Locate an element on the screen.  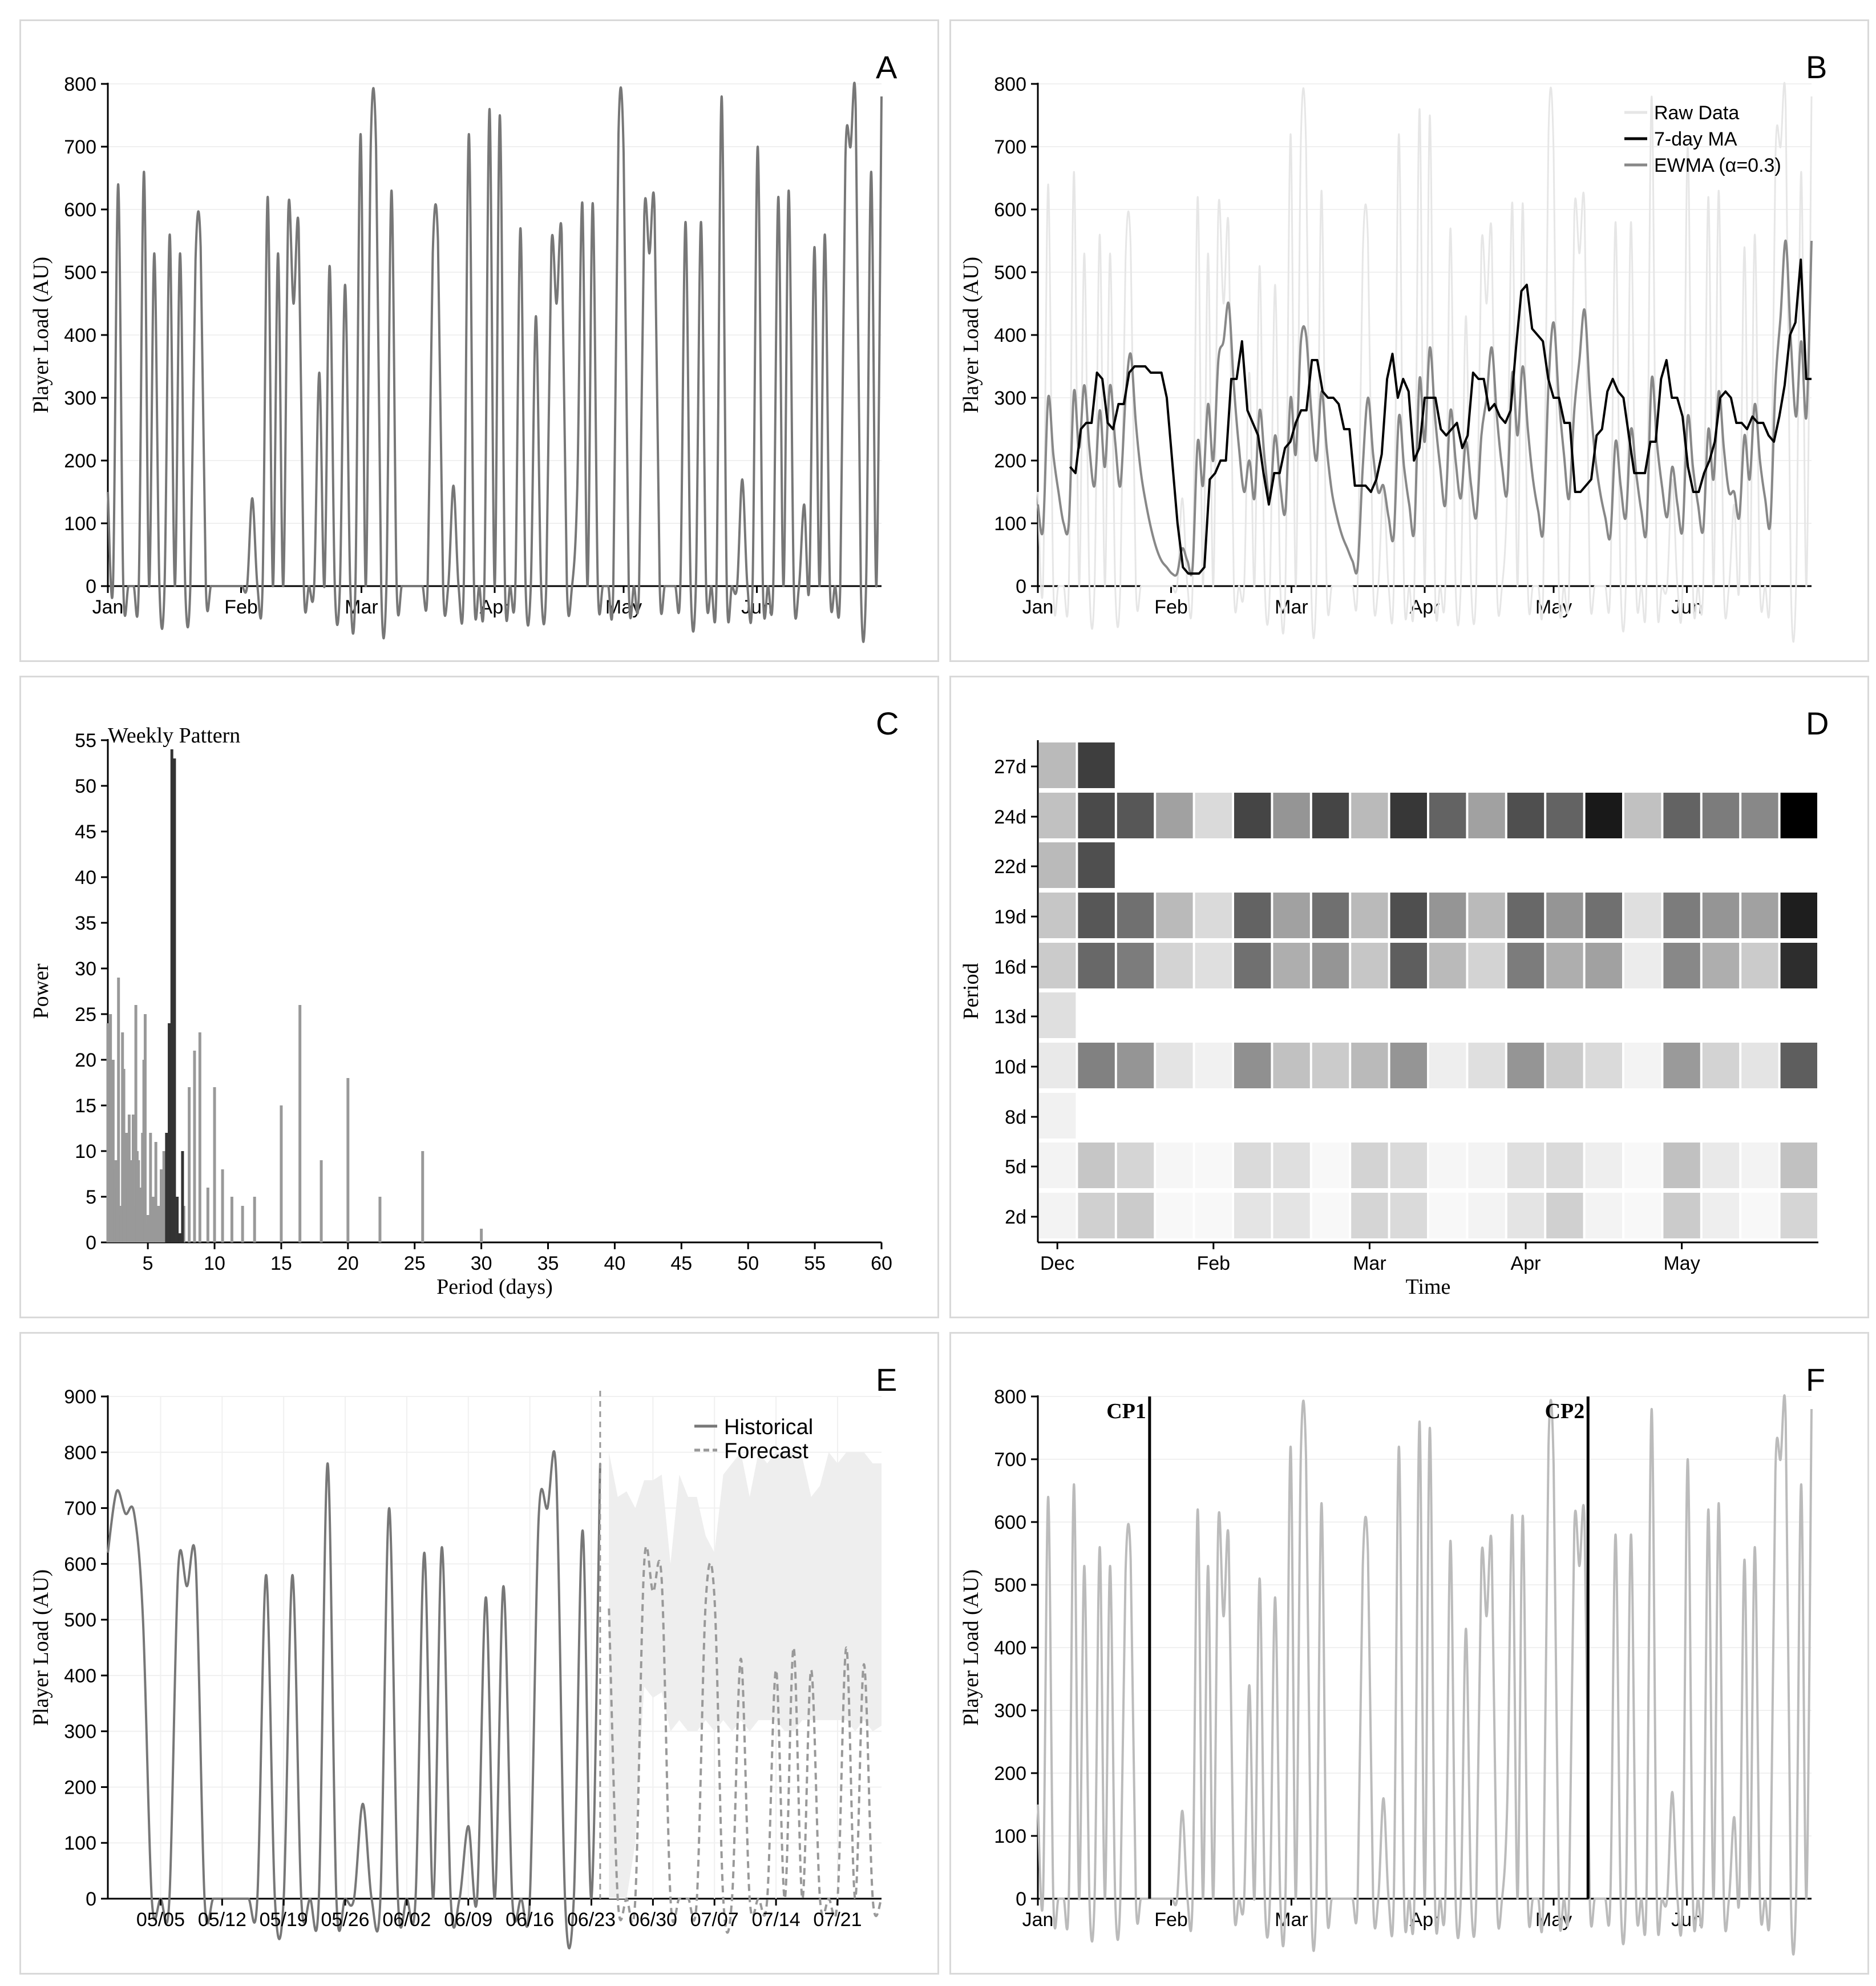
panel-label-a: A is located at coordinates (886, 67).